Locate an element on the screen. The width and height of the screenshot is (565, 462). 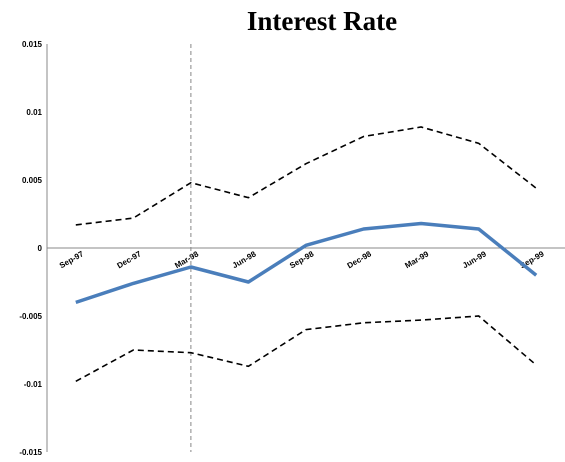
x-tick-label: Jun-99 is located at coordinates (474, 259).